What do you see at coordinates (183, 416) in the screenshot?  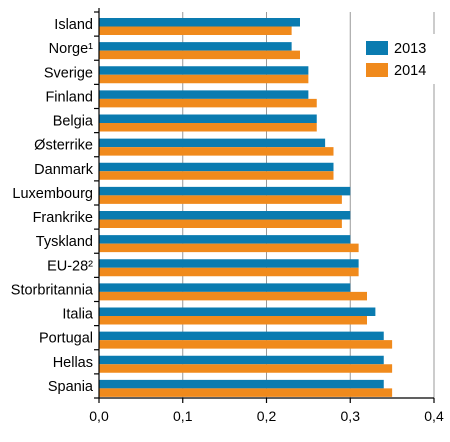 I see `x-tick-label-1: 0,1` at bounding box center [183, 416].